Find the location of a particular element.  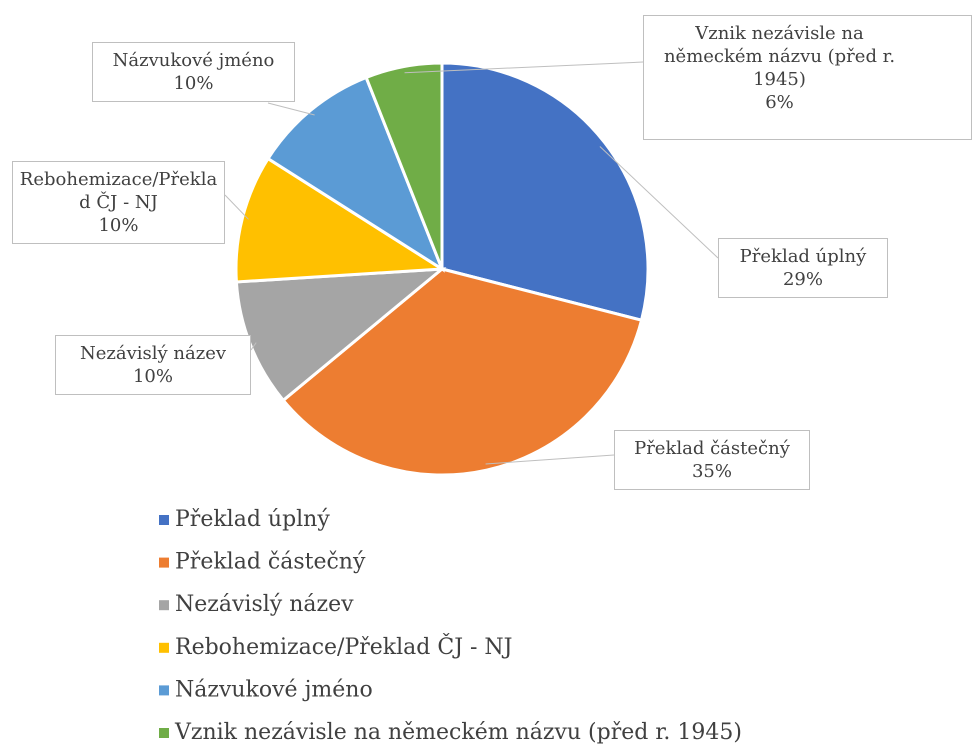

data-label-name: Nezávislý název is located at coordinates (153, 353).